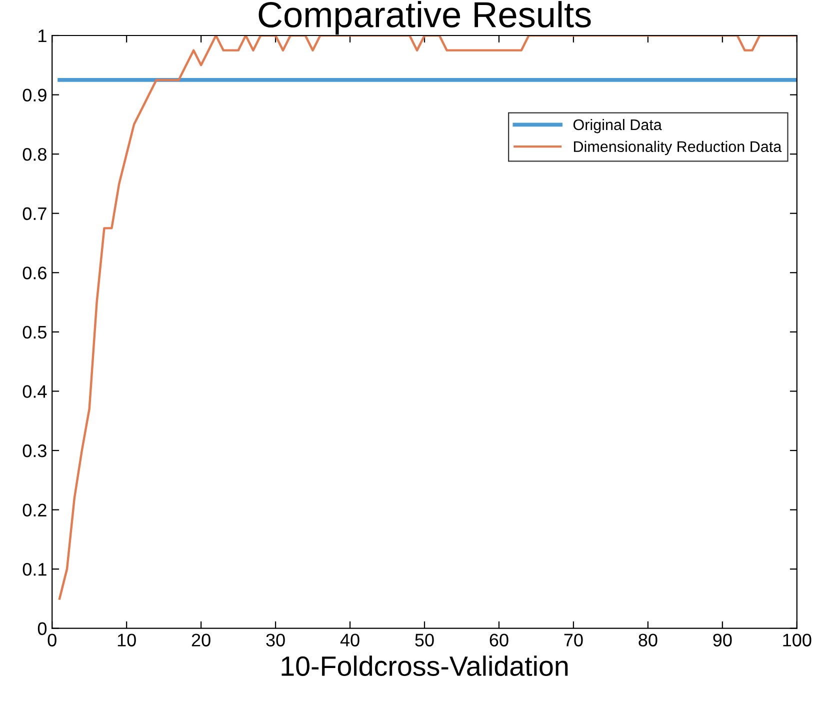  Describe the element at coordinates (201, 640) in the screenshot. I see `x-tick-label: 20` at that location.